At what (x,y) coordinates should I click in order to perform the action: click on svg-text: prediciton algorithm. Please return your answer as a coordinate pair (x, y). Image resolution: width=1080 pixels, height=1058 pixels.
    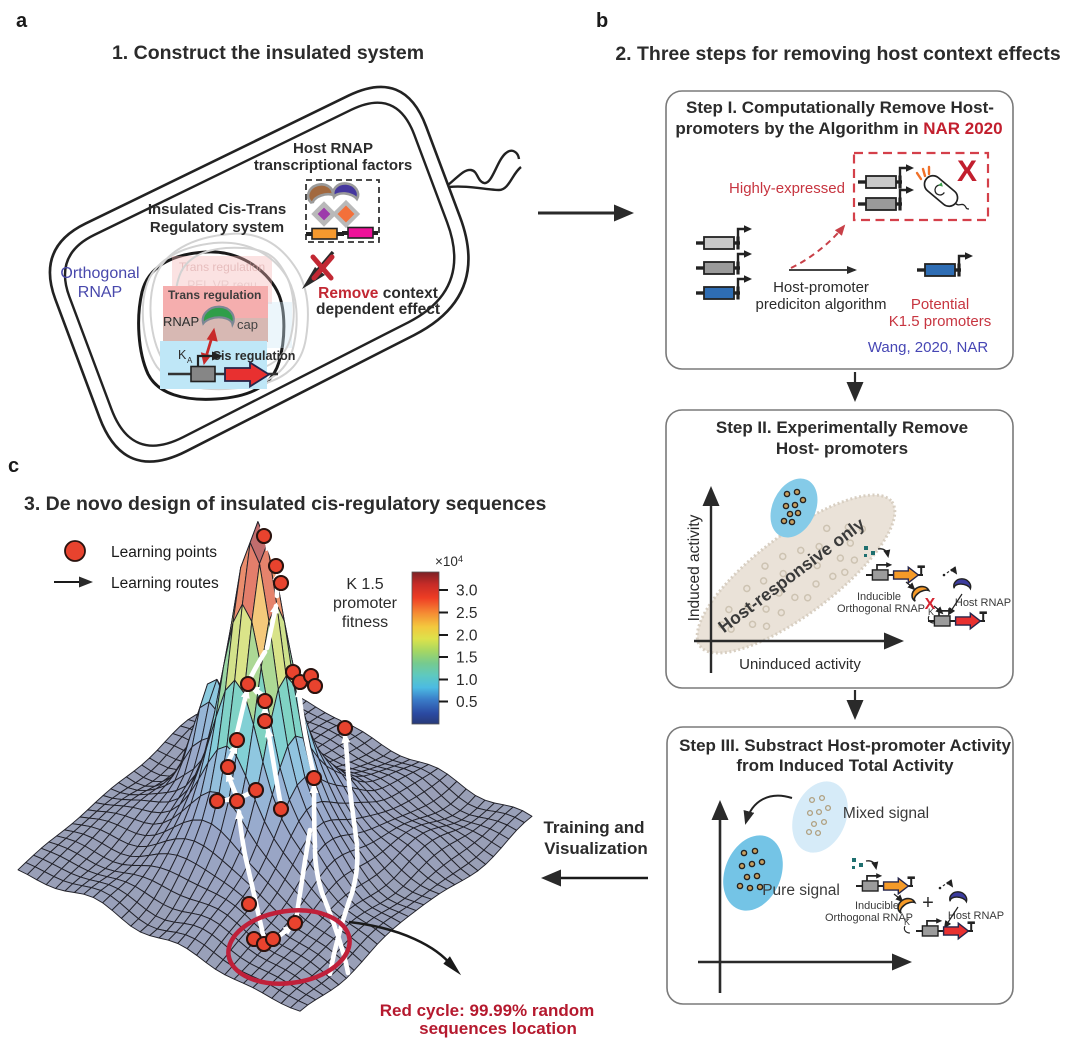
    Looking at the image, I should click on (821, 304).